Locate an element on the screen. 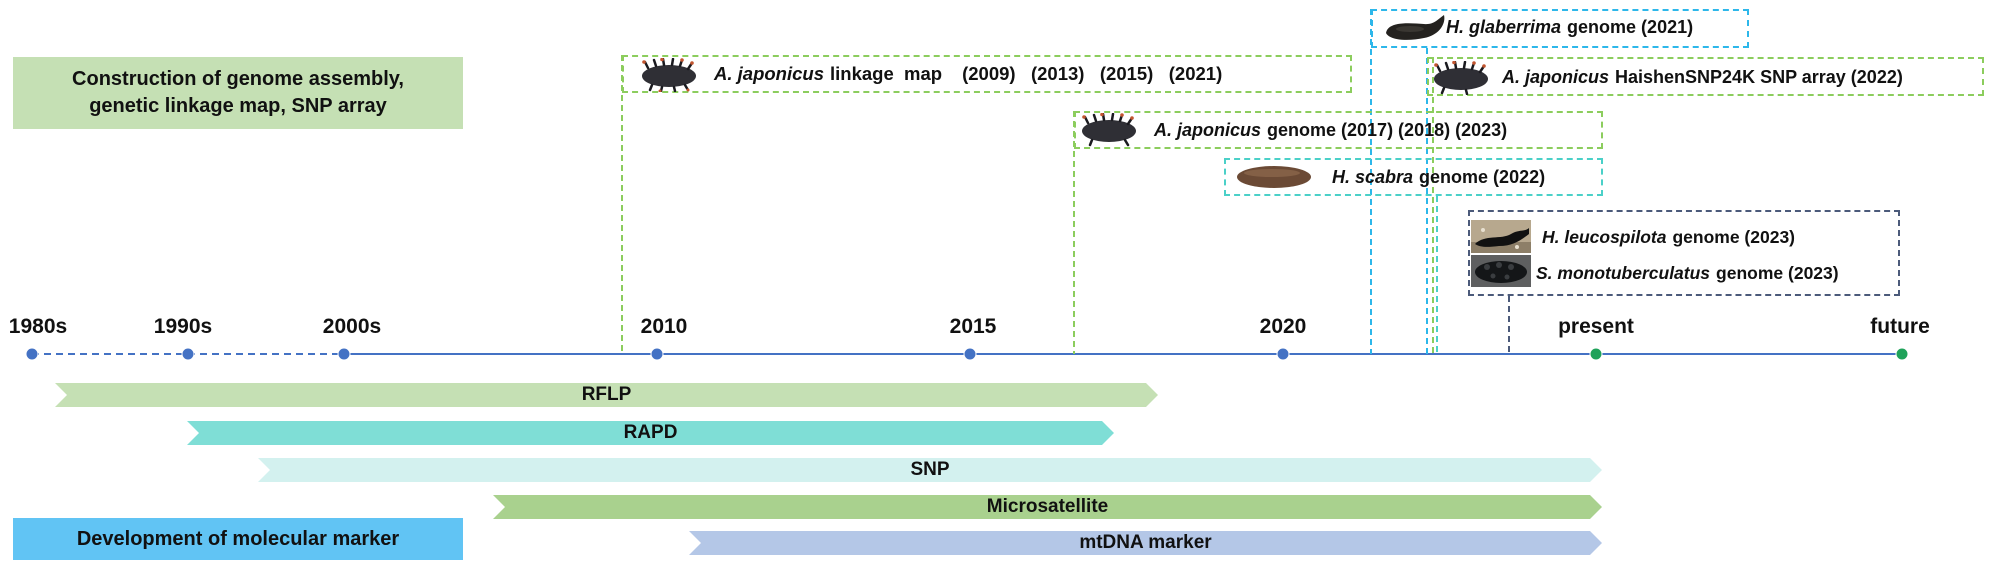 The width and height of the screenshot is (1993, 570). legend-genome-line2: genetic linkage map, SNP array is located at coordinates (238, 106).